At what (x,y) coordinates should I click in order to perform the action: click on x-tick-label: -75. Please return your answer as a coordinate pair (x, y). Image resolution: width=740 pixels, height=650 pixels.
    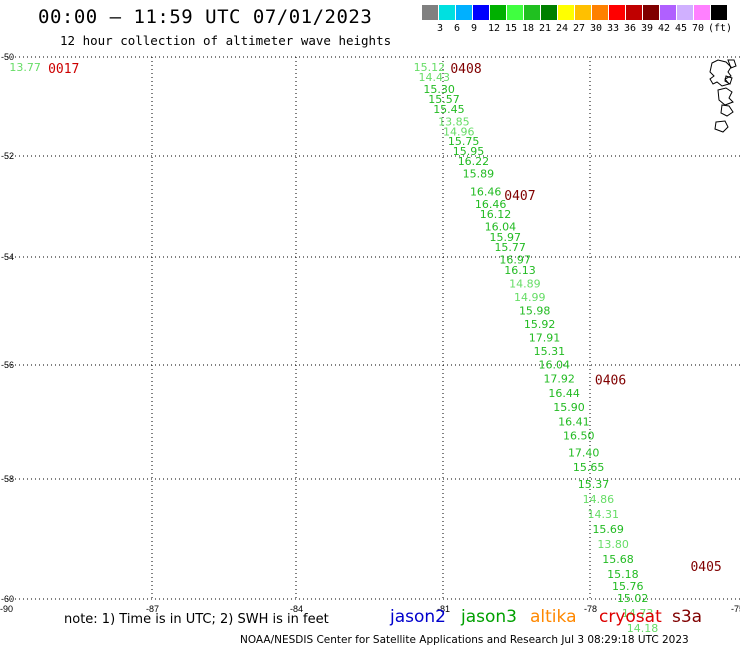
    Looking at the image, I should click on (735, 609).